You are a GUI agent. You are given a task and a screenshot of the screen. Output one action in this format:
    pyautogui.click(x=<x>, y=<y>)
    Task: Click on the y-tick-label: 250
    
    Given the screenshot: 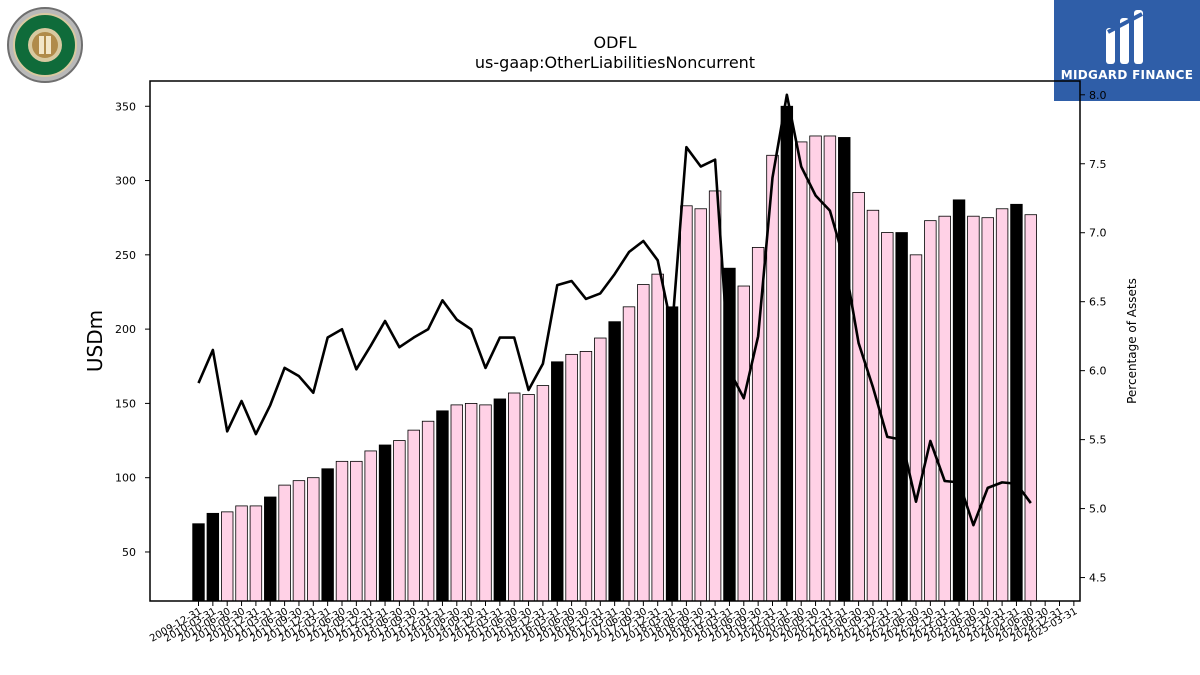 What is the action you would take?
    pyautogui.click(x=125, y=255)
    